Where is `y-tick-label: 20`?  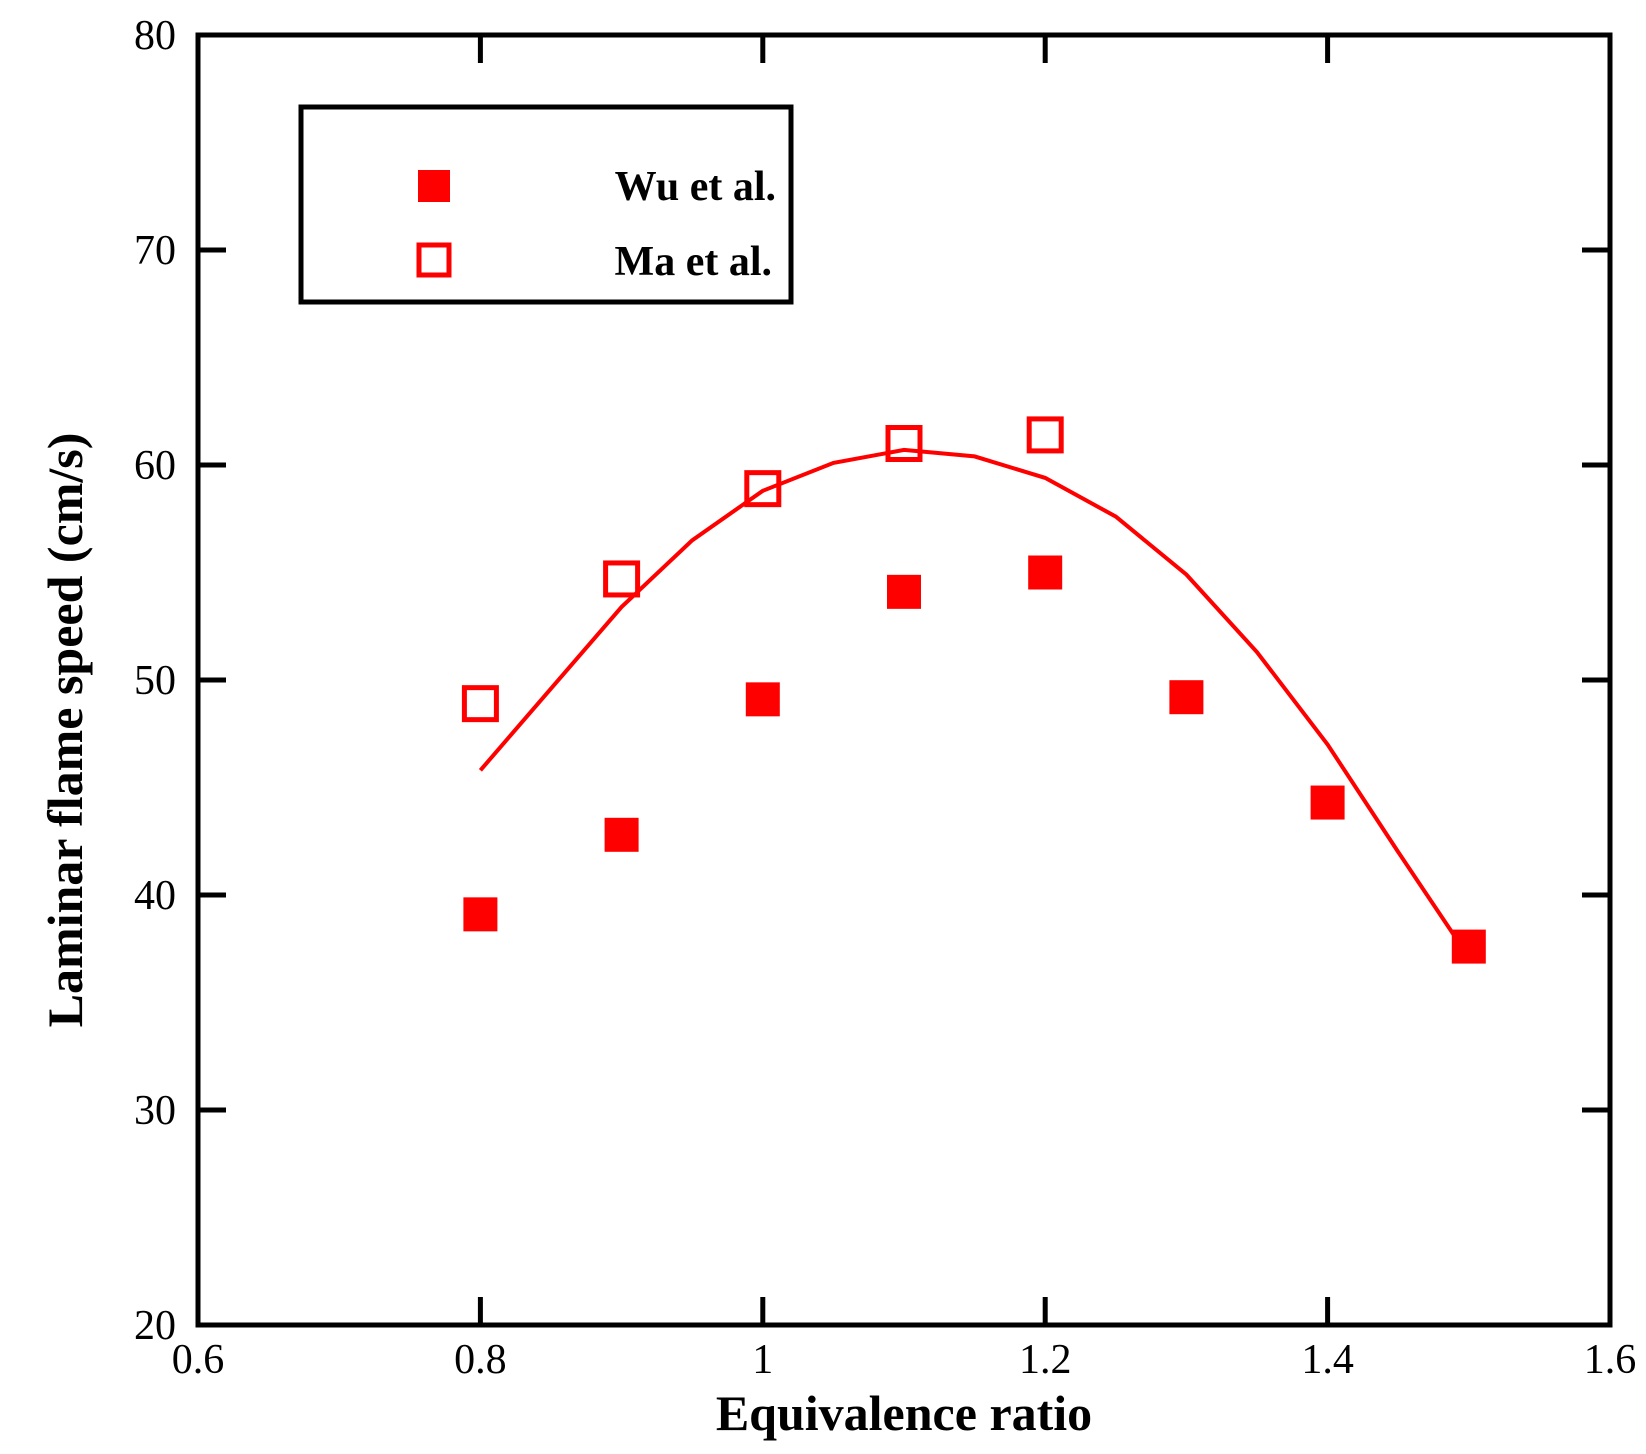 y-tick-label: 20 is located at coordinates (155, 1326).